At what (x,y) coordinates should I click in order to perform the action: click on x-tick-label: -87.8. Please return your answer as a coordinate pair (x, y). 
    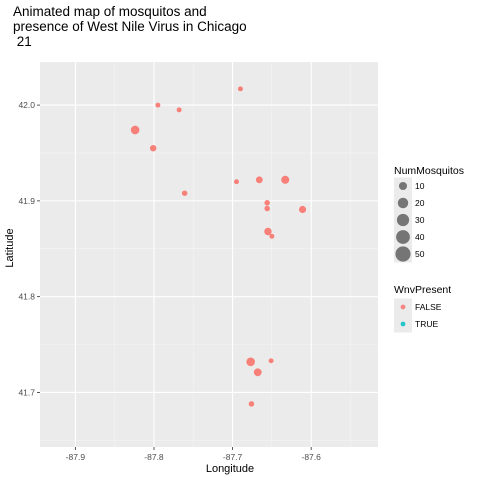
    Looking at the image, I should click on (154, 457).